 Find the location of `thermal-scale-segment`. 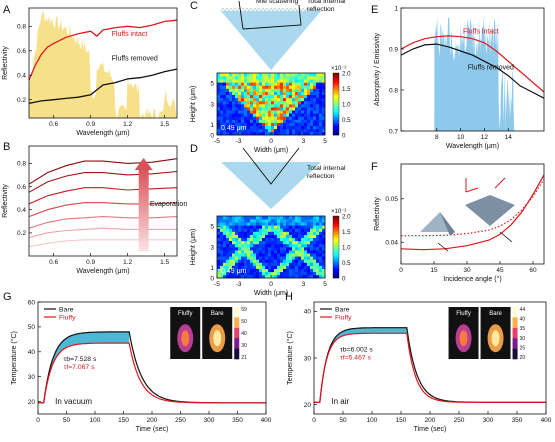

thermal-scale-segment is located at coordinates (237, 333).